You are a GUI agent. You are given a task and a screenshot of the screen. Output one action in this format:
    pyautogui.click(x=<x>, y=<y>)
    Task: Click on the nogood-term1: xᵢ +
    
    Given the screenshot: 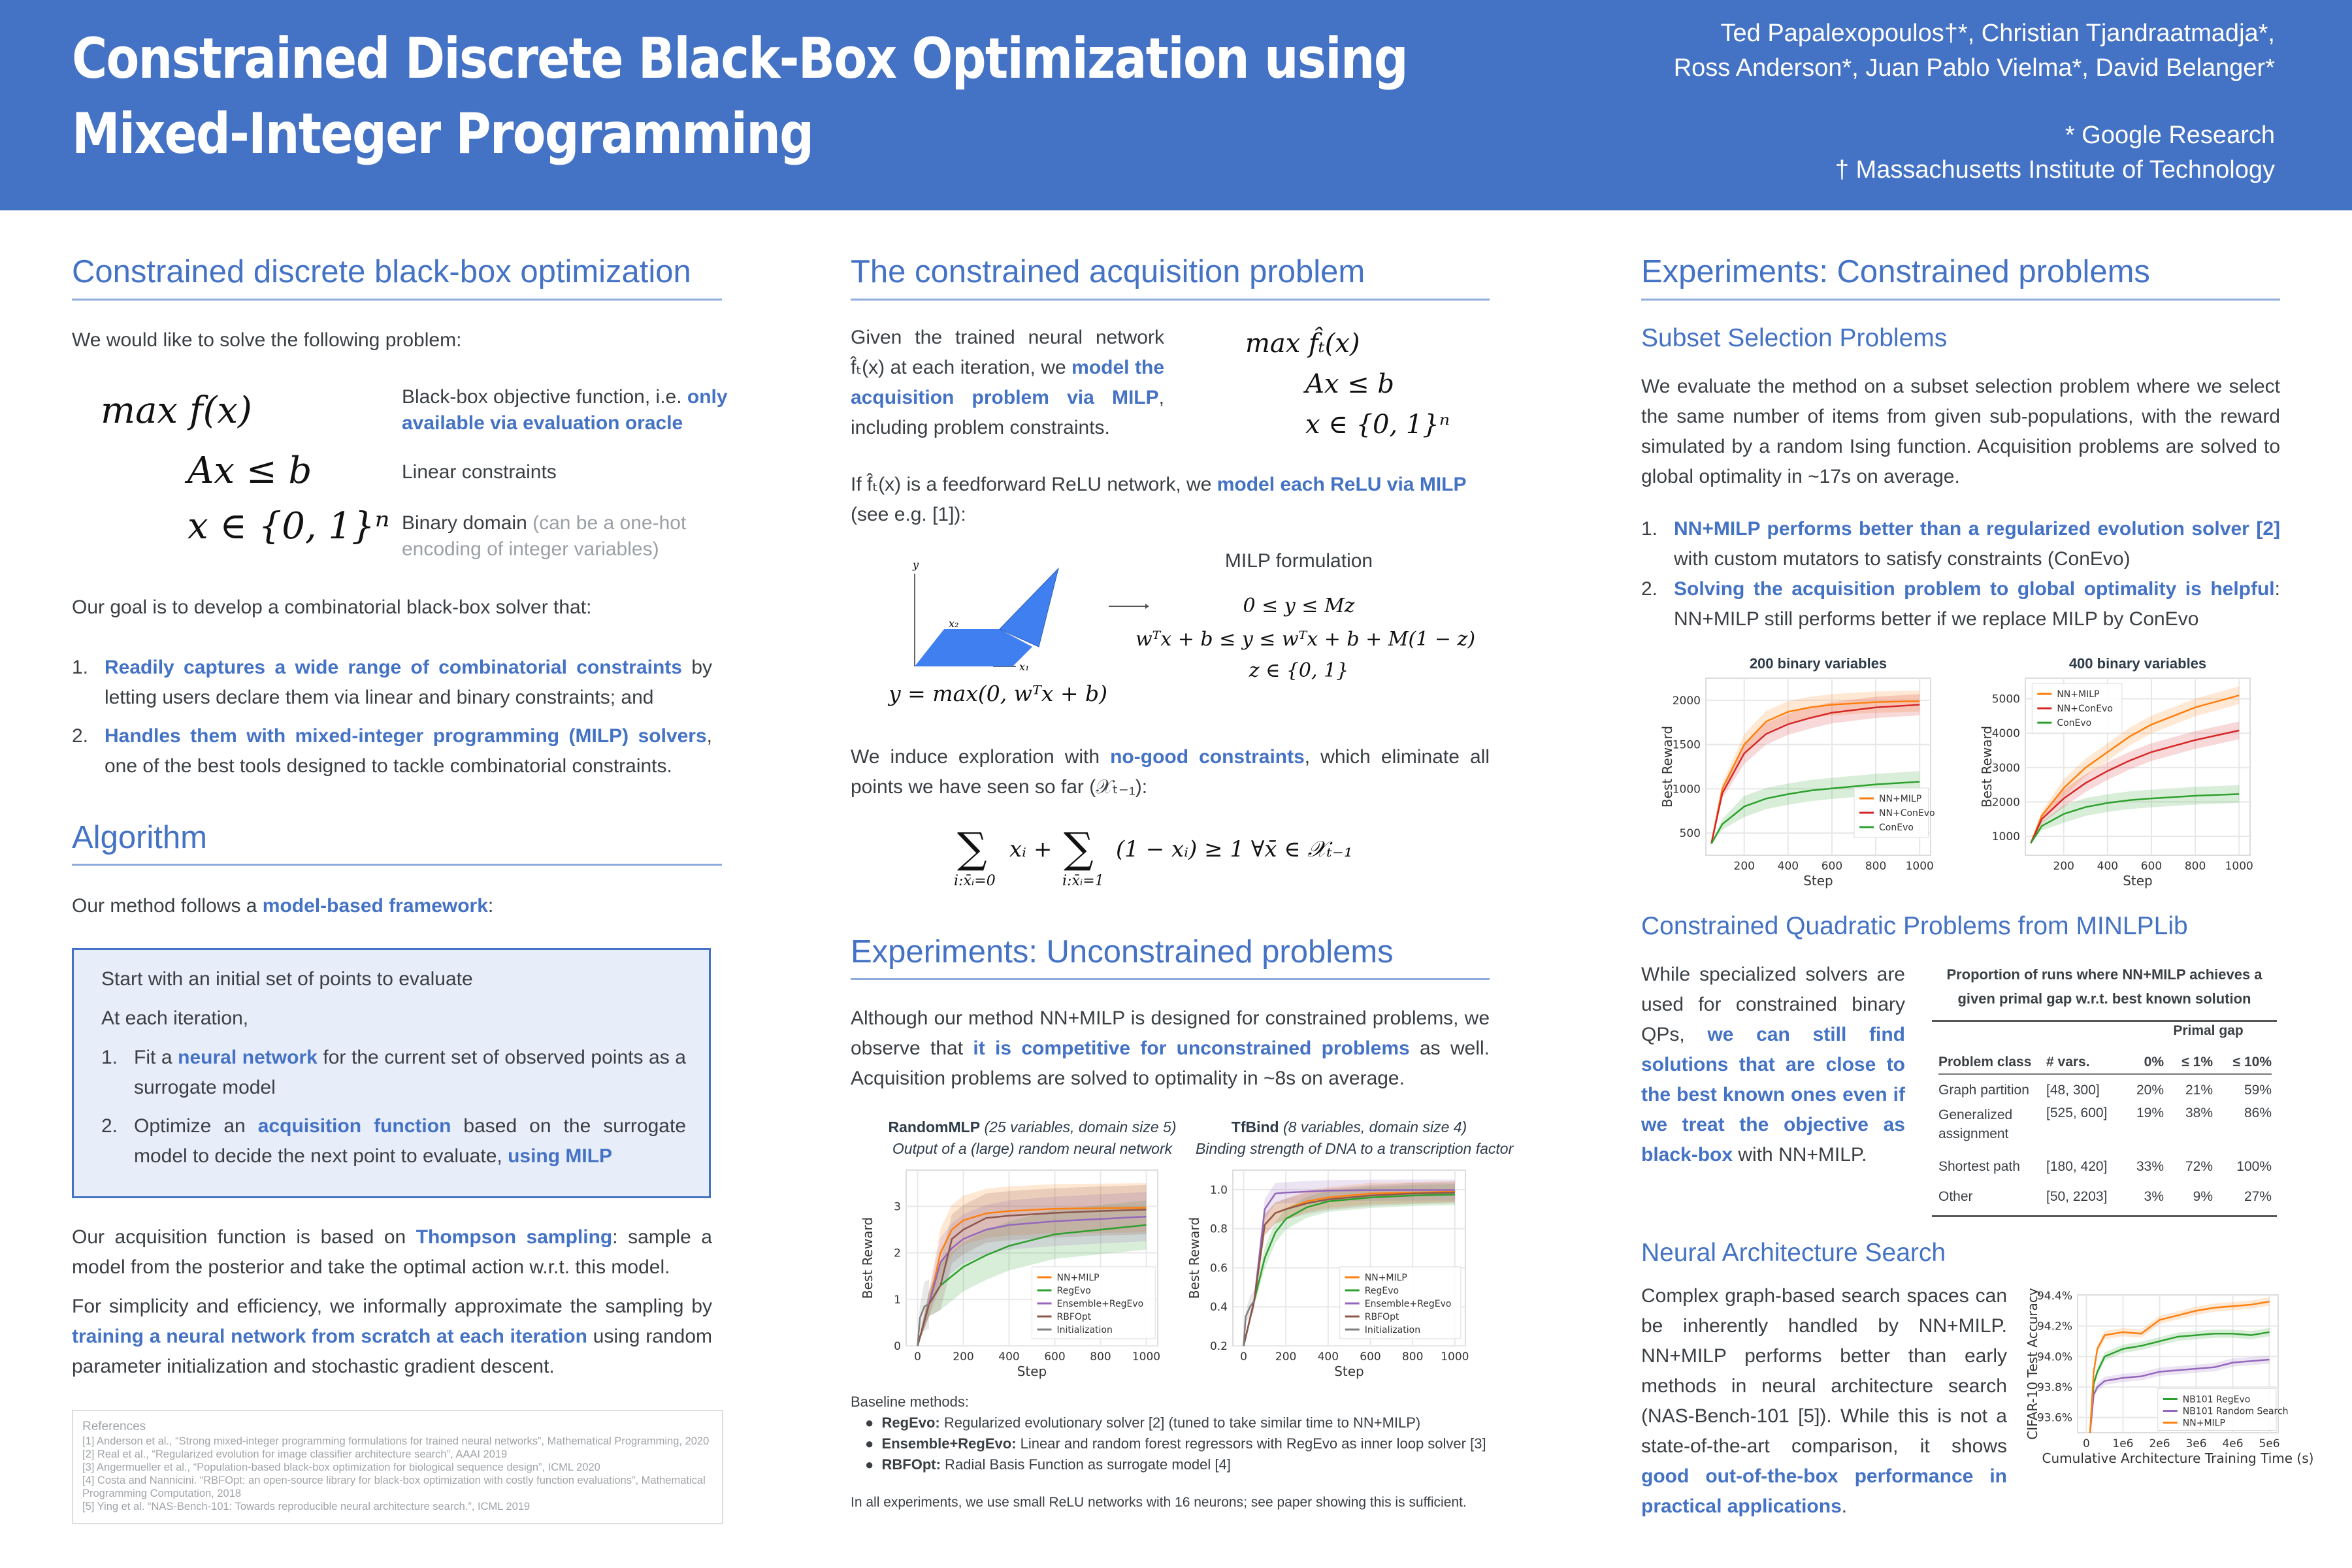 What is the action you would take?
    pyautogui.click(x=1031, y=849)
    